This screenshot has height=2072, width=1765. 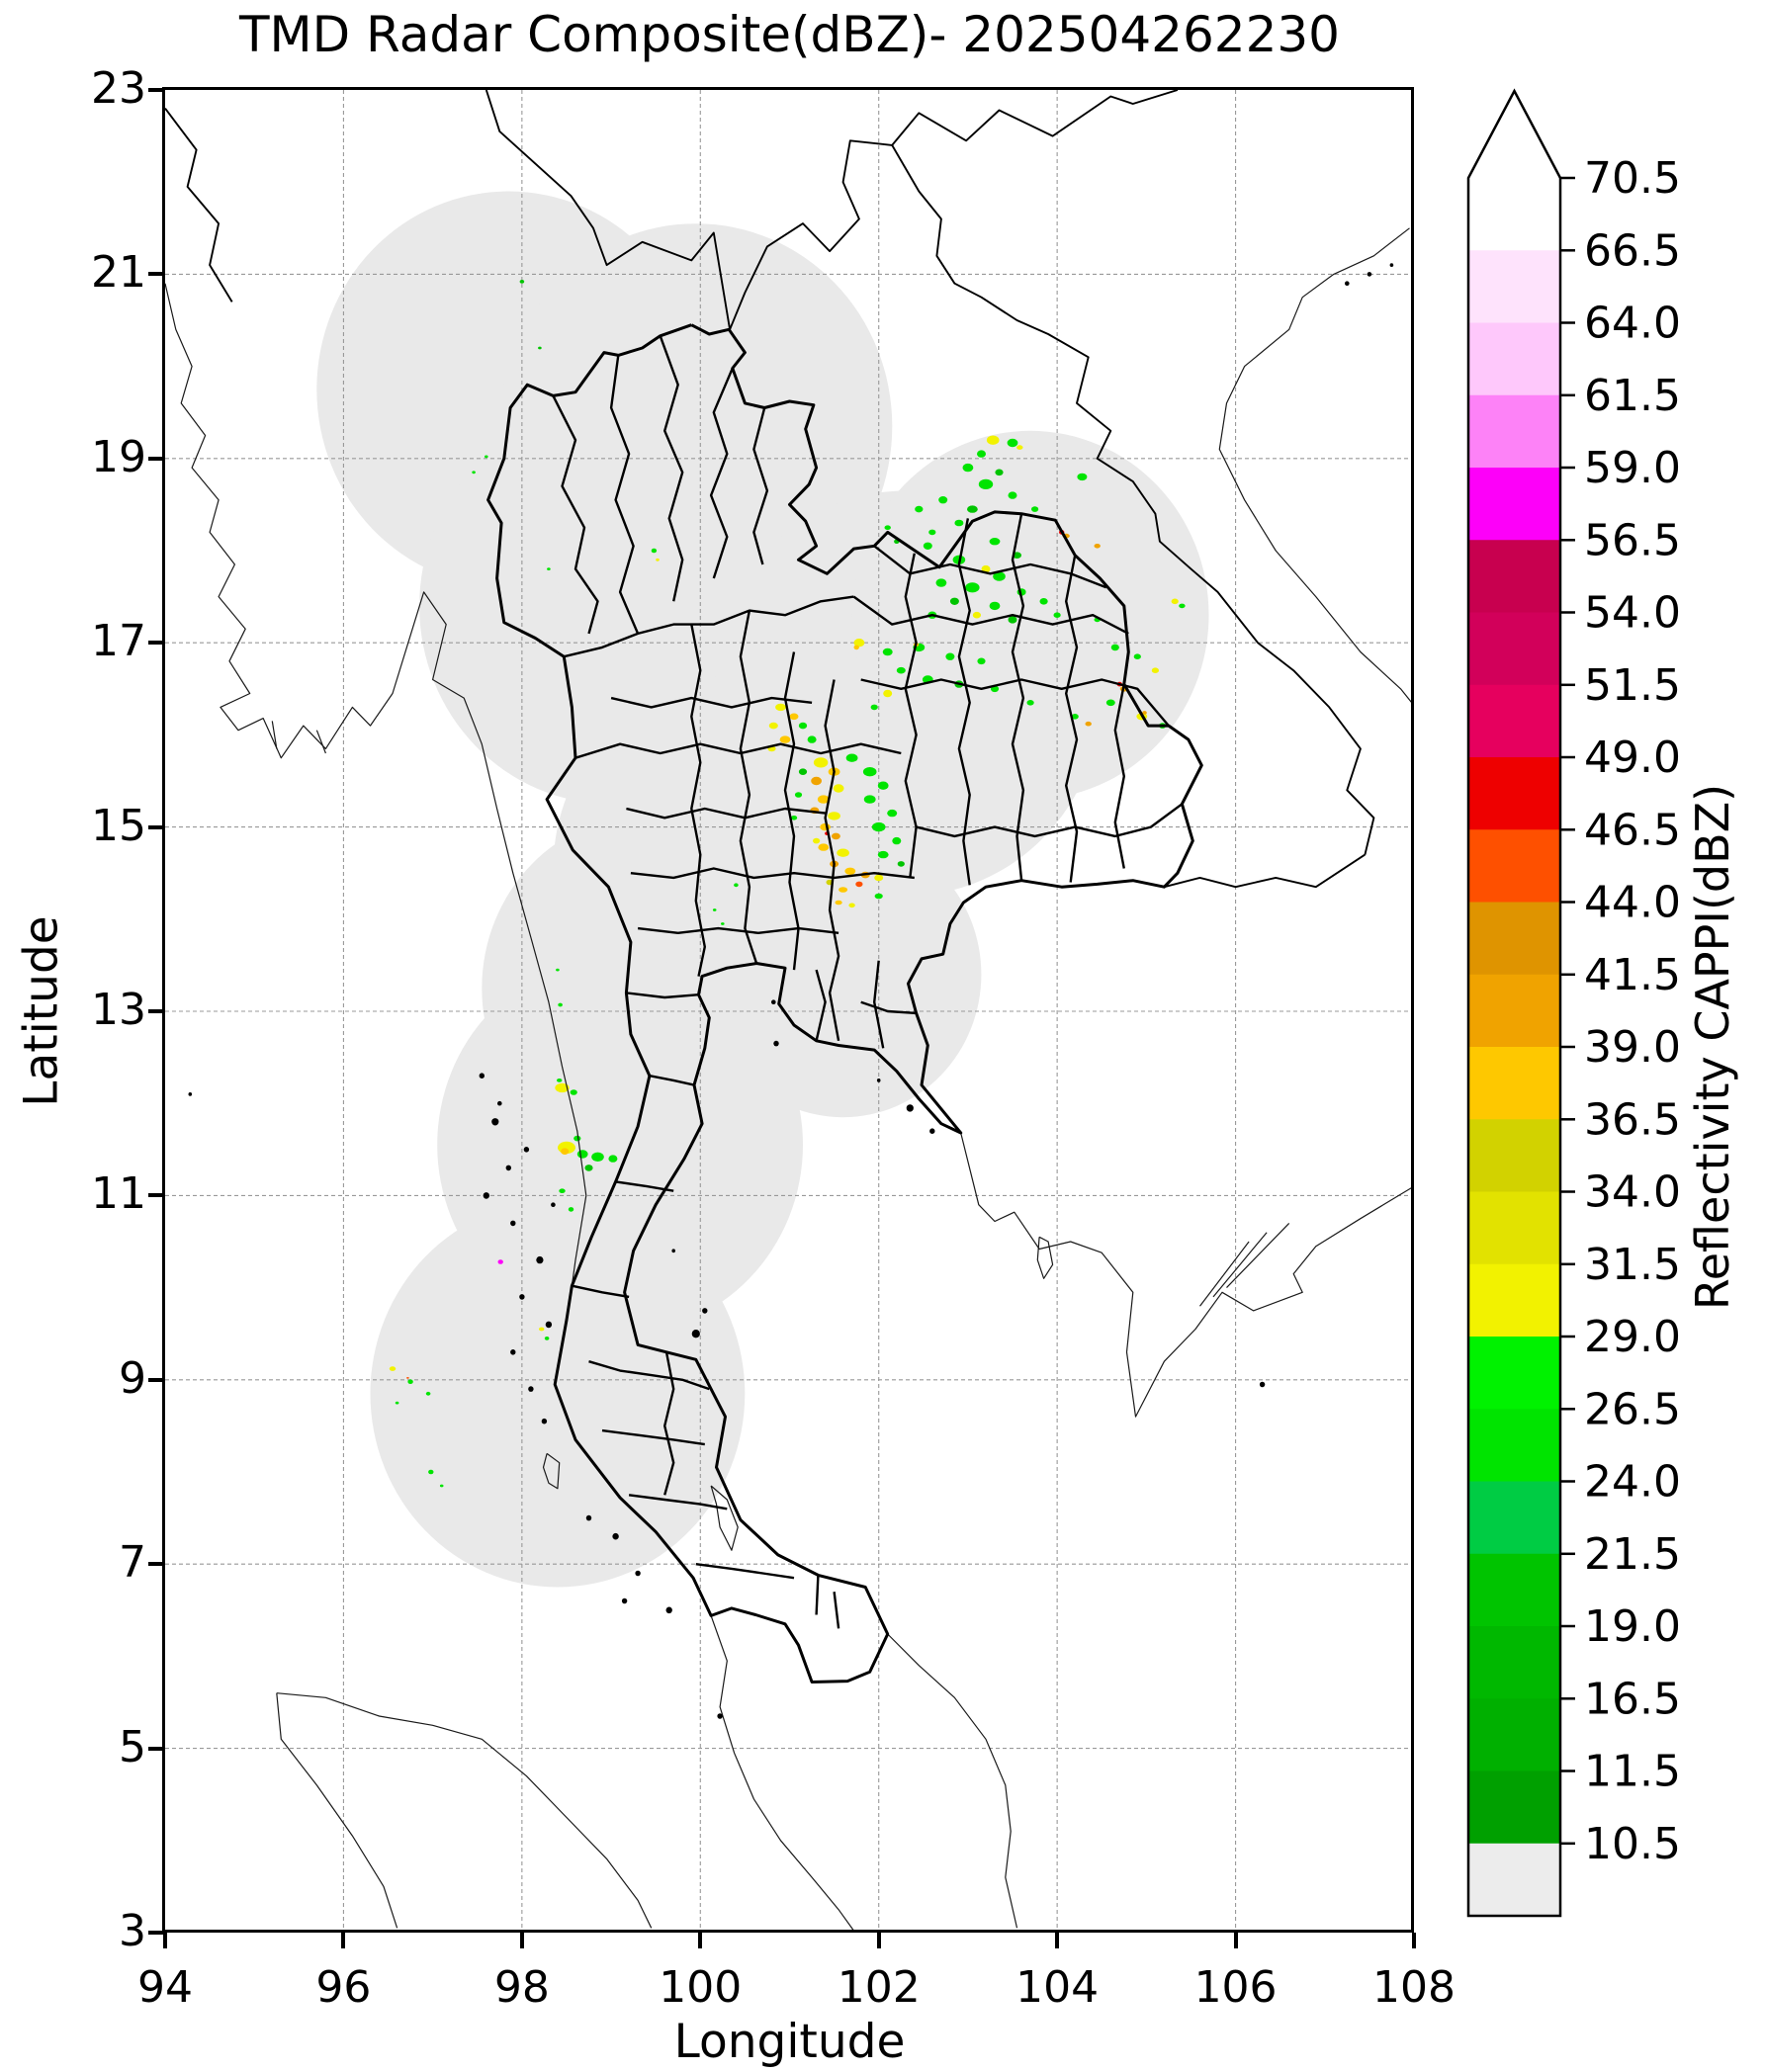 I want to click on y-tick-label: 7, so click(x=132, y=1563).